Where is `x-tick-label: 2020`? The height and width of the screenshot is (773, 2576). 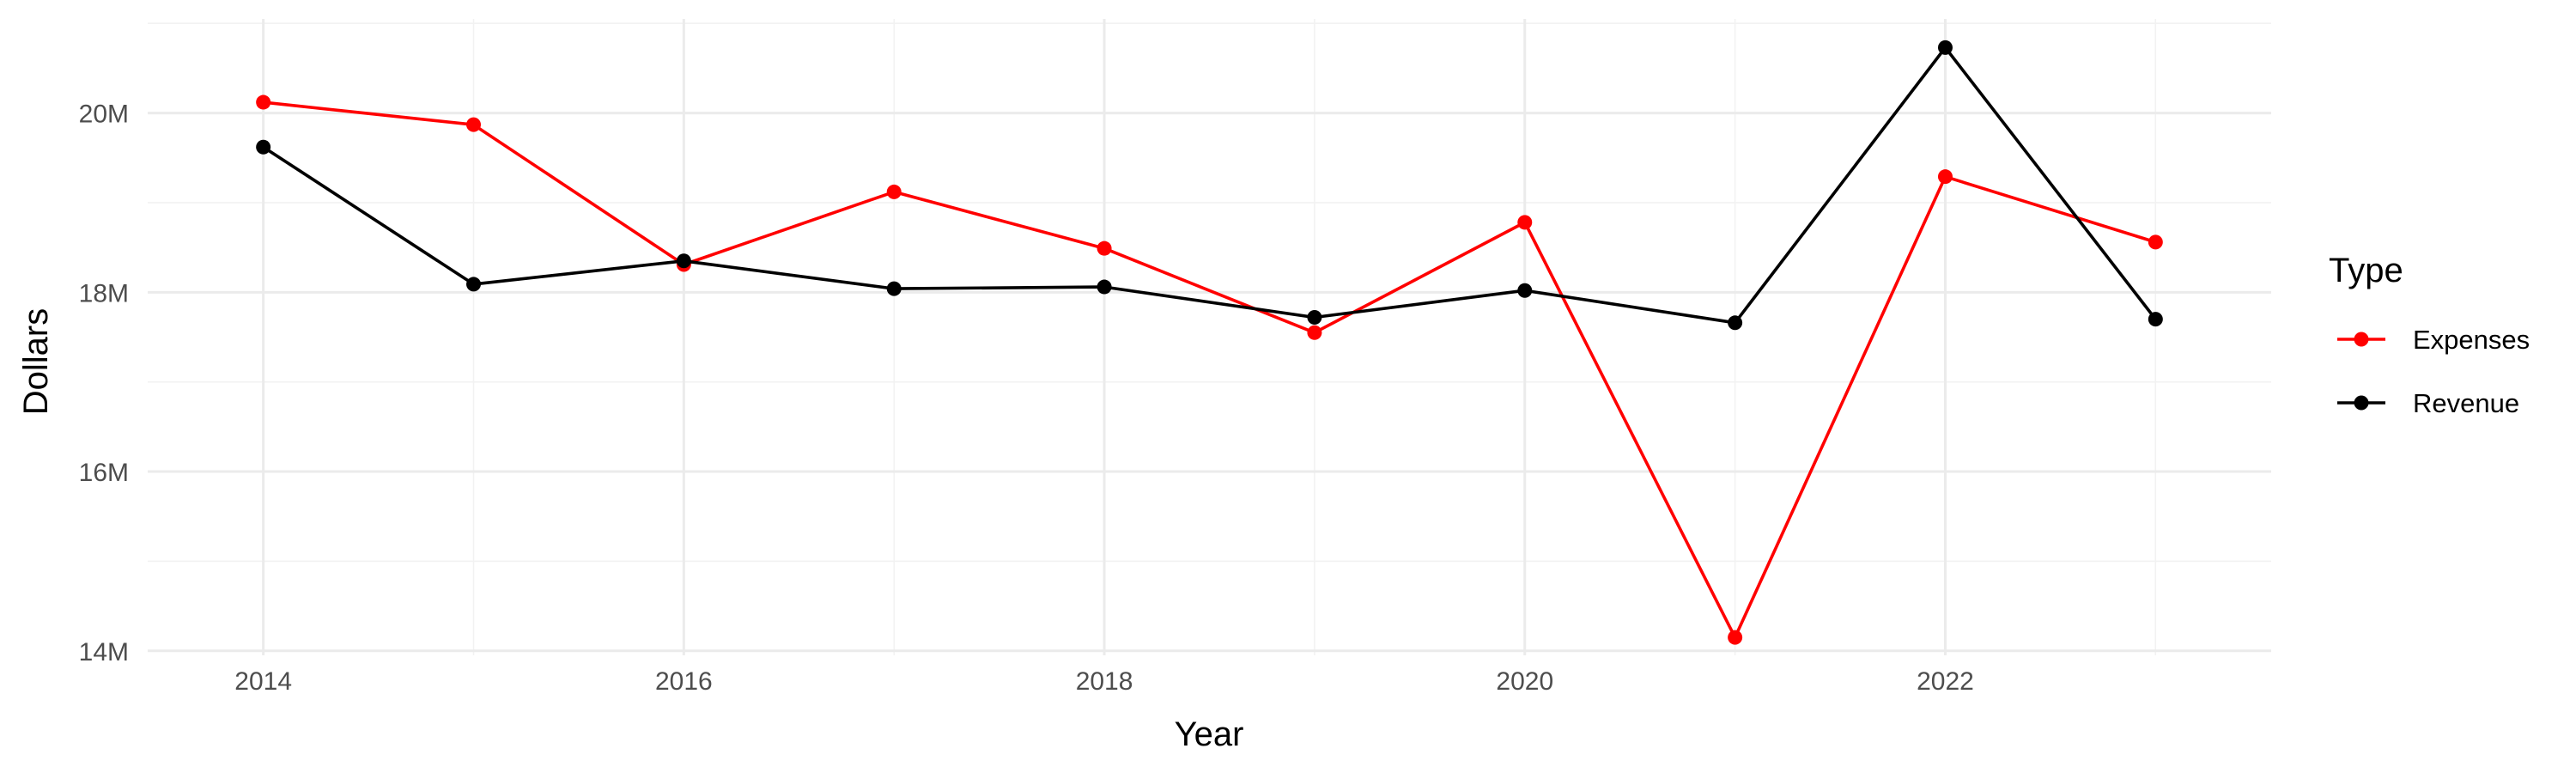 x-tick-label: 2020 is located at coordinates (1524, 681).